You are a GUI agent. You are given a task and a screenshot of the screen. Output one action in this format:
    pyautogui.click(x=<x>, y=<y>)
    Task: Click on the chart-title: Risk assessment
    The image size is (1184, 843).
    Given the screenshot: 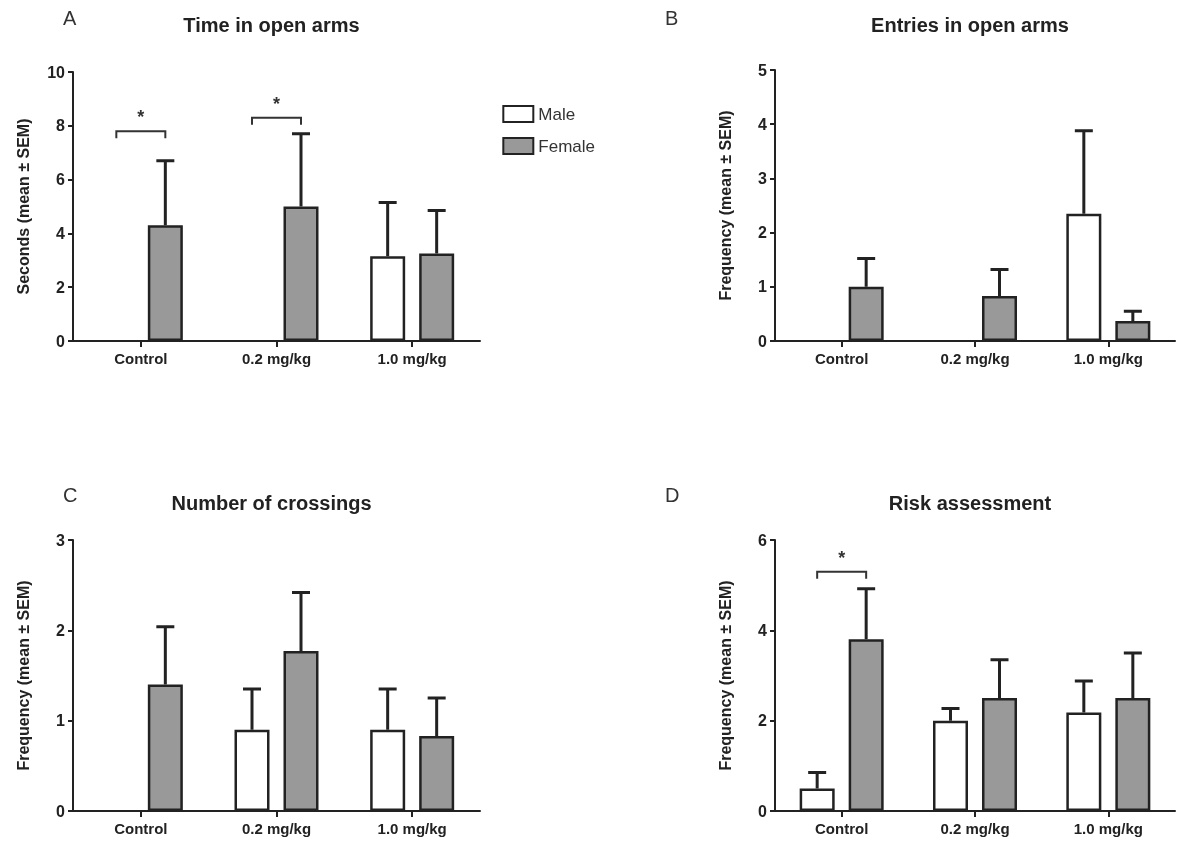 What is the action you would take?
    pyautogui.click(x=970, y=503)
    